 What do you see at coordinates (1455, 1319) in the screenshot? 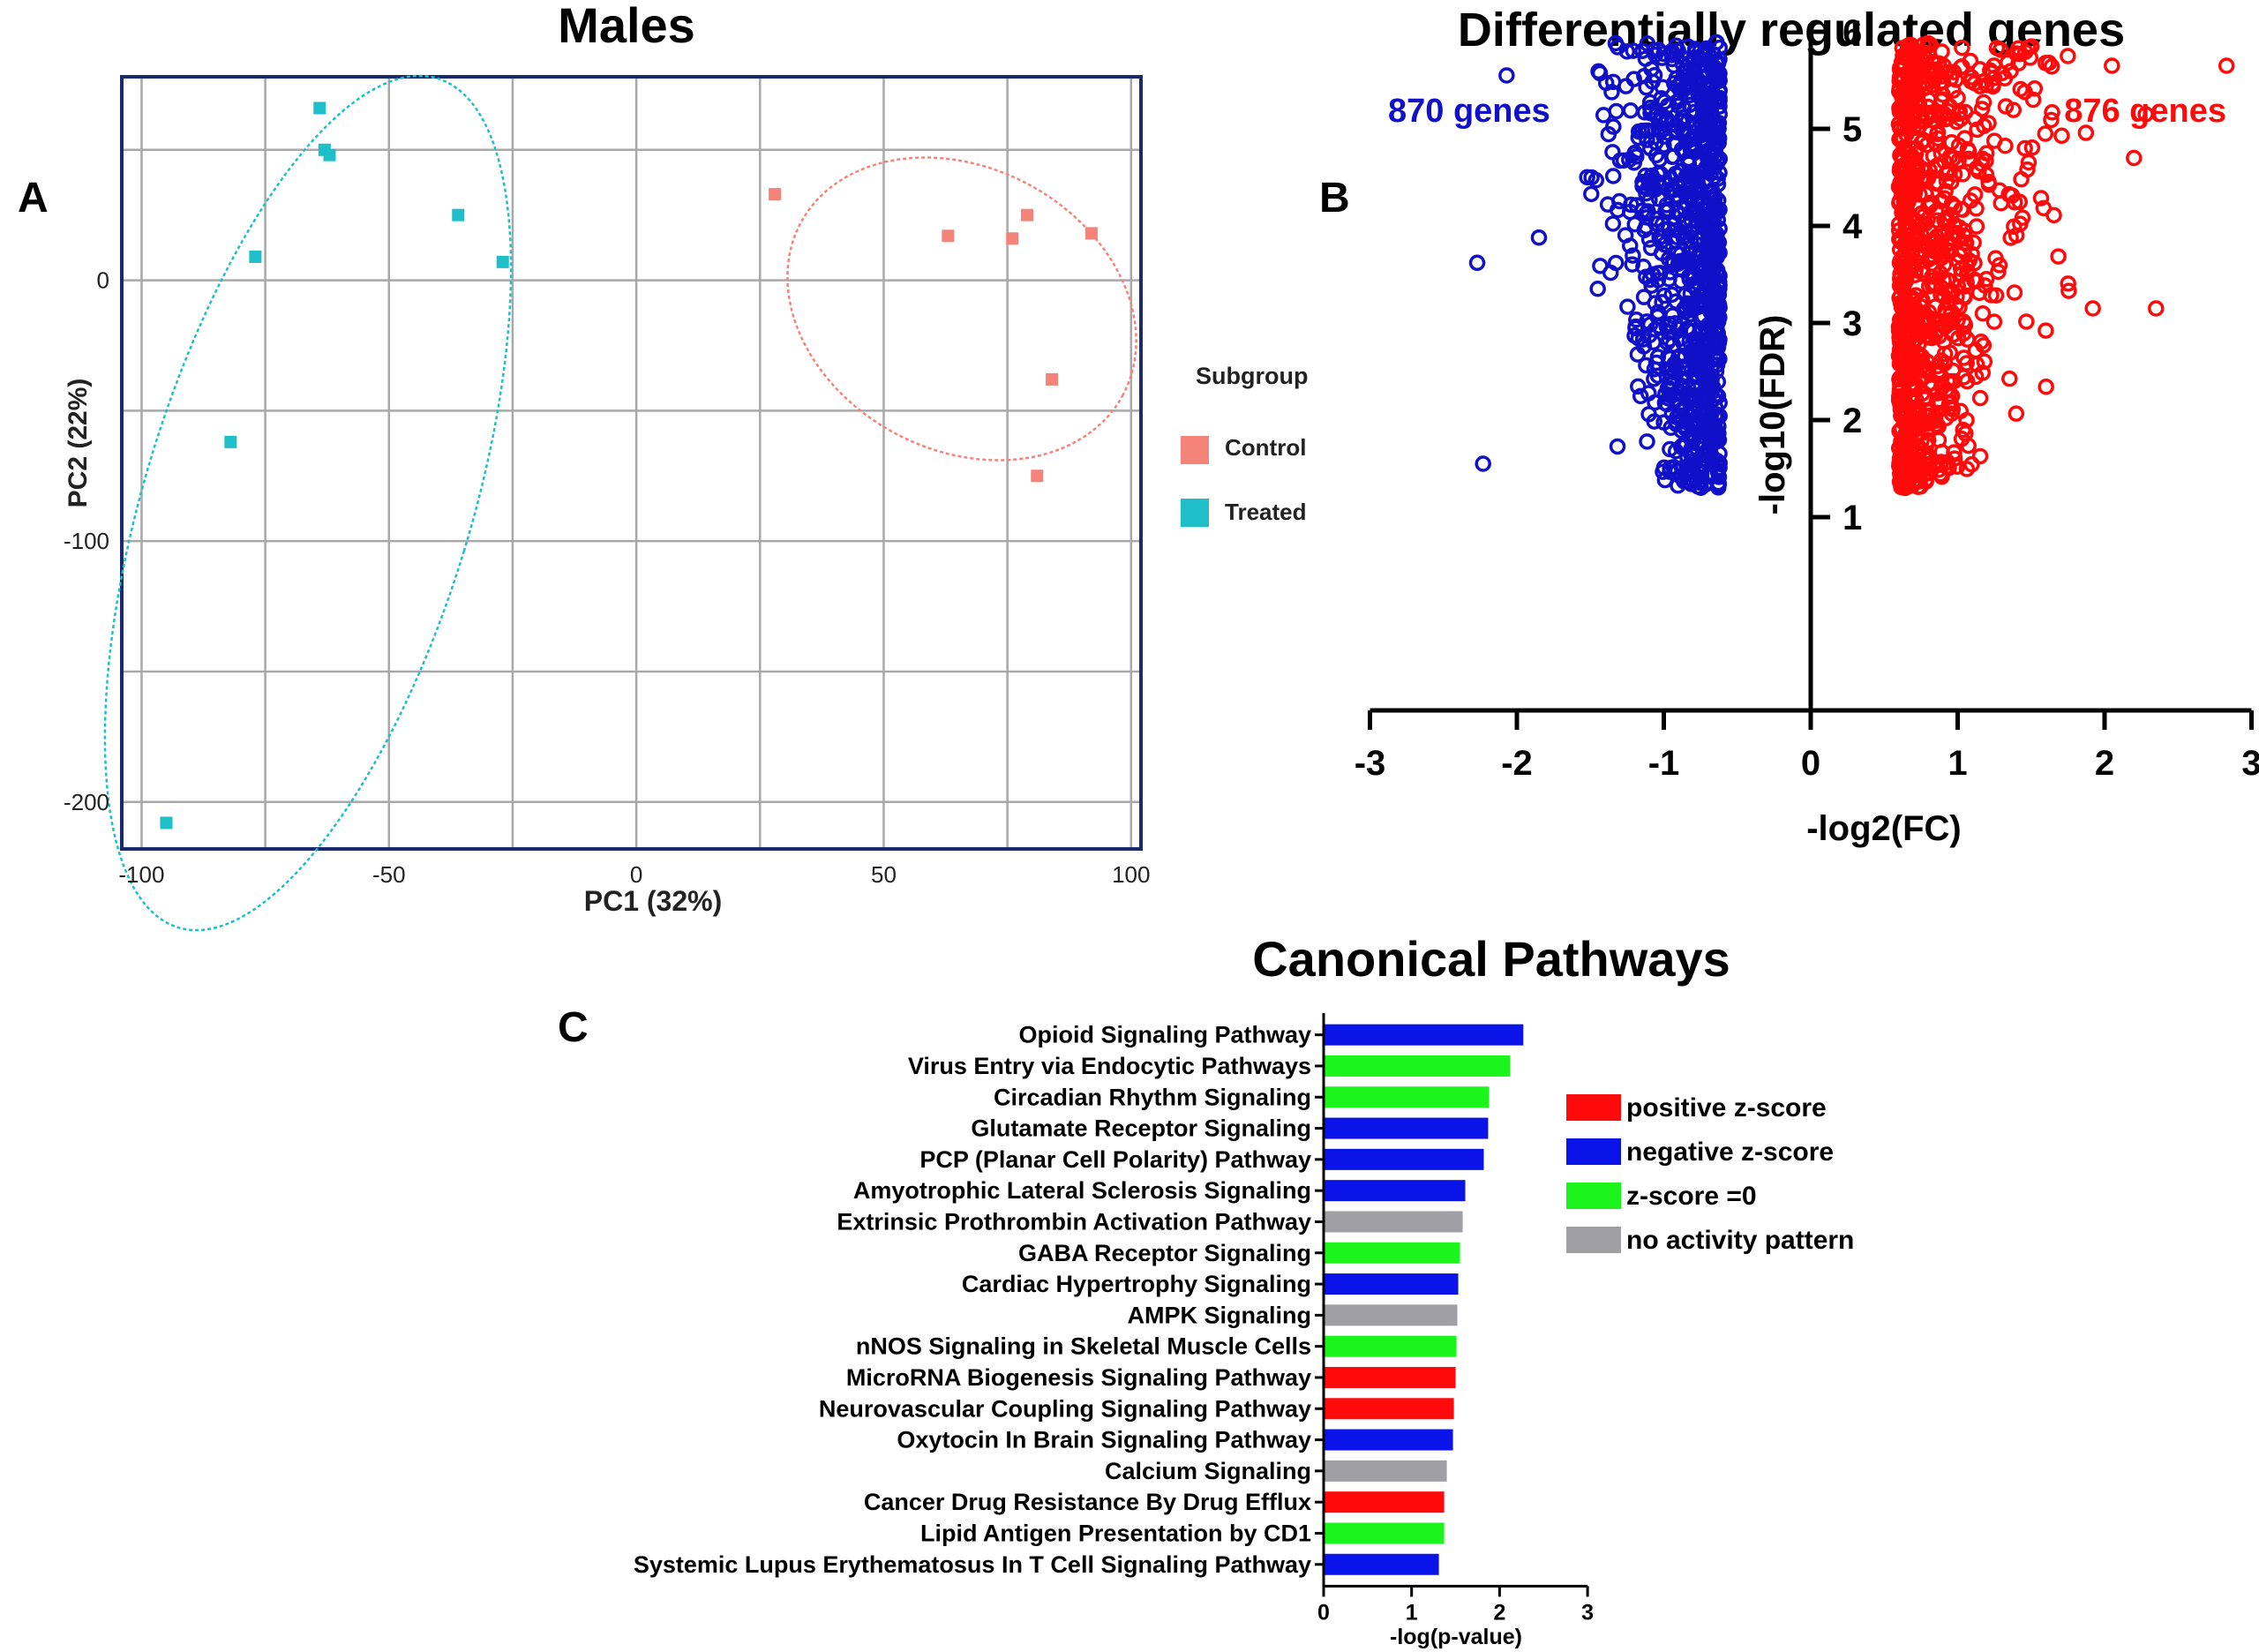
I see `panel-c-axes: 0 1 2 3` at bounding box center [1455, 1319].